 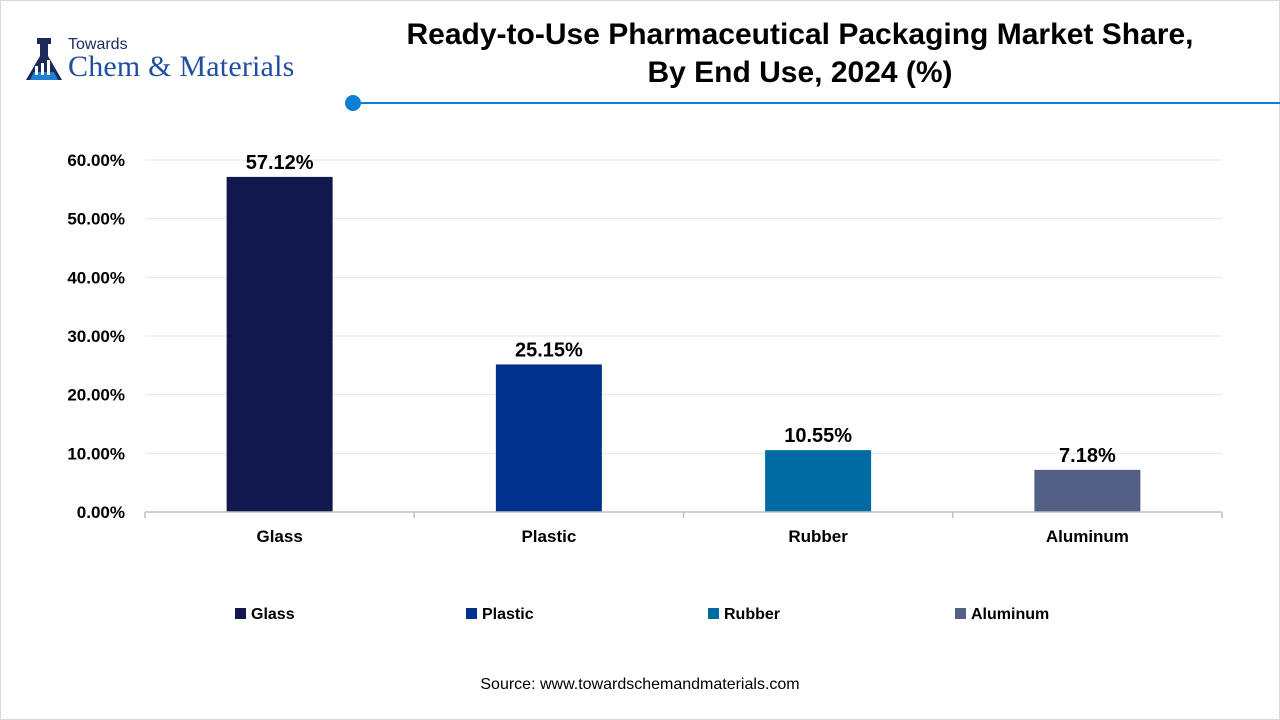 What do you see at coordinates (96, 219) in the screenshot?
I see `y-tick-label: 50.00%` at bounding box center [96, 219].